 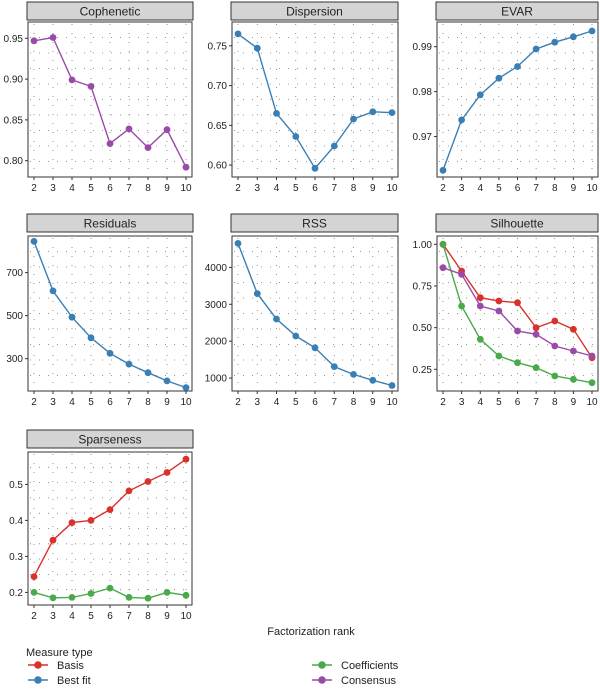 What do you see at coordinates (506, 97) in the screenshot?
I see `panel-evar: EVAR 0.97 0.98 0.99 2 3 4 5 6 7 8 9 10` at bounding box center [506, 97].